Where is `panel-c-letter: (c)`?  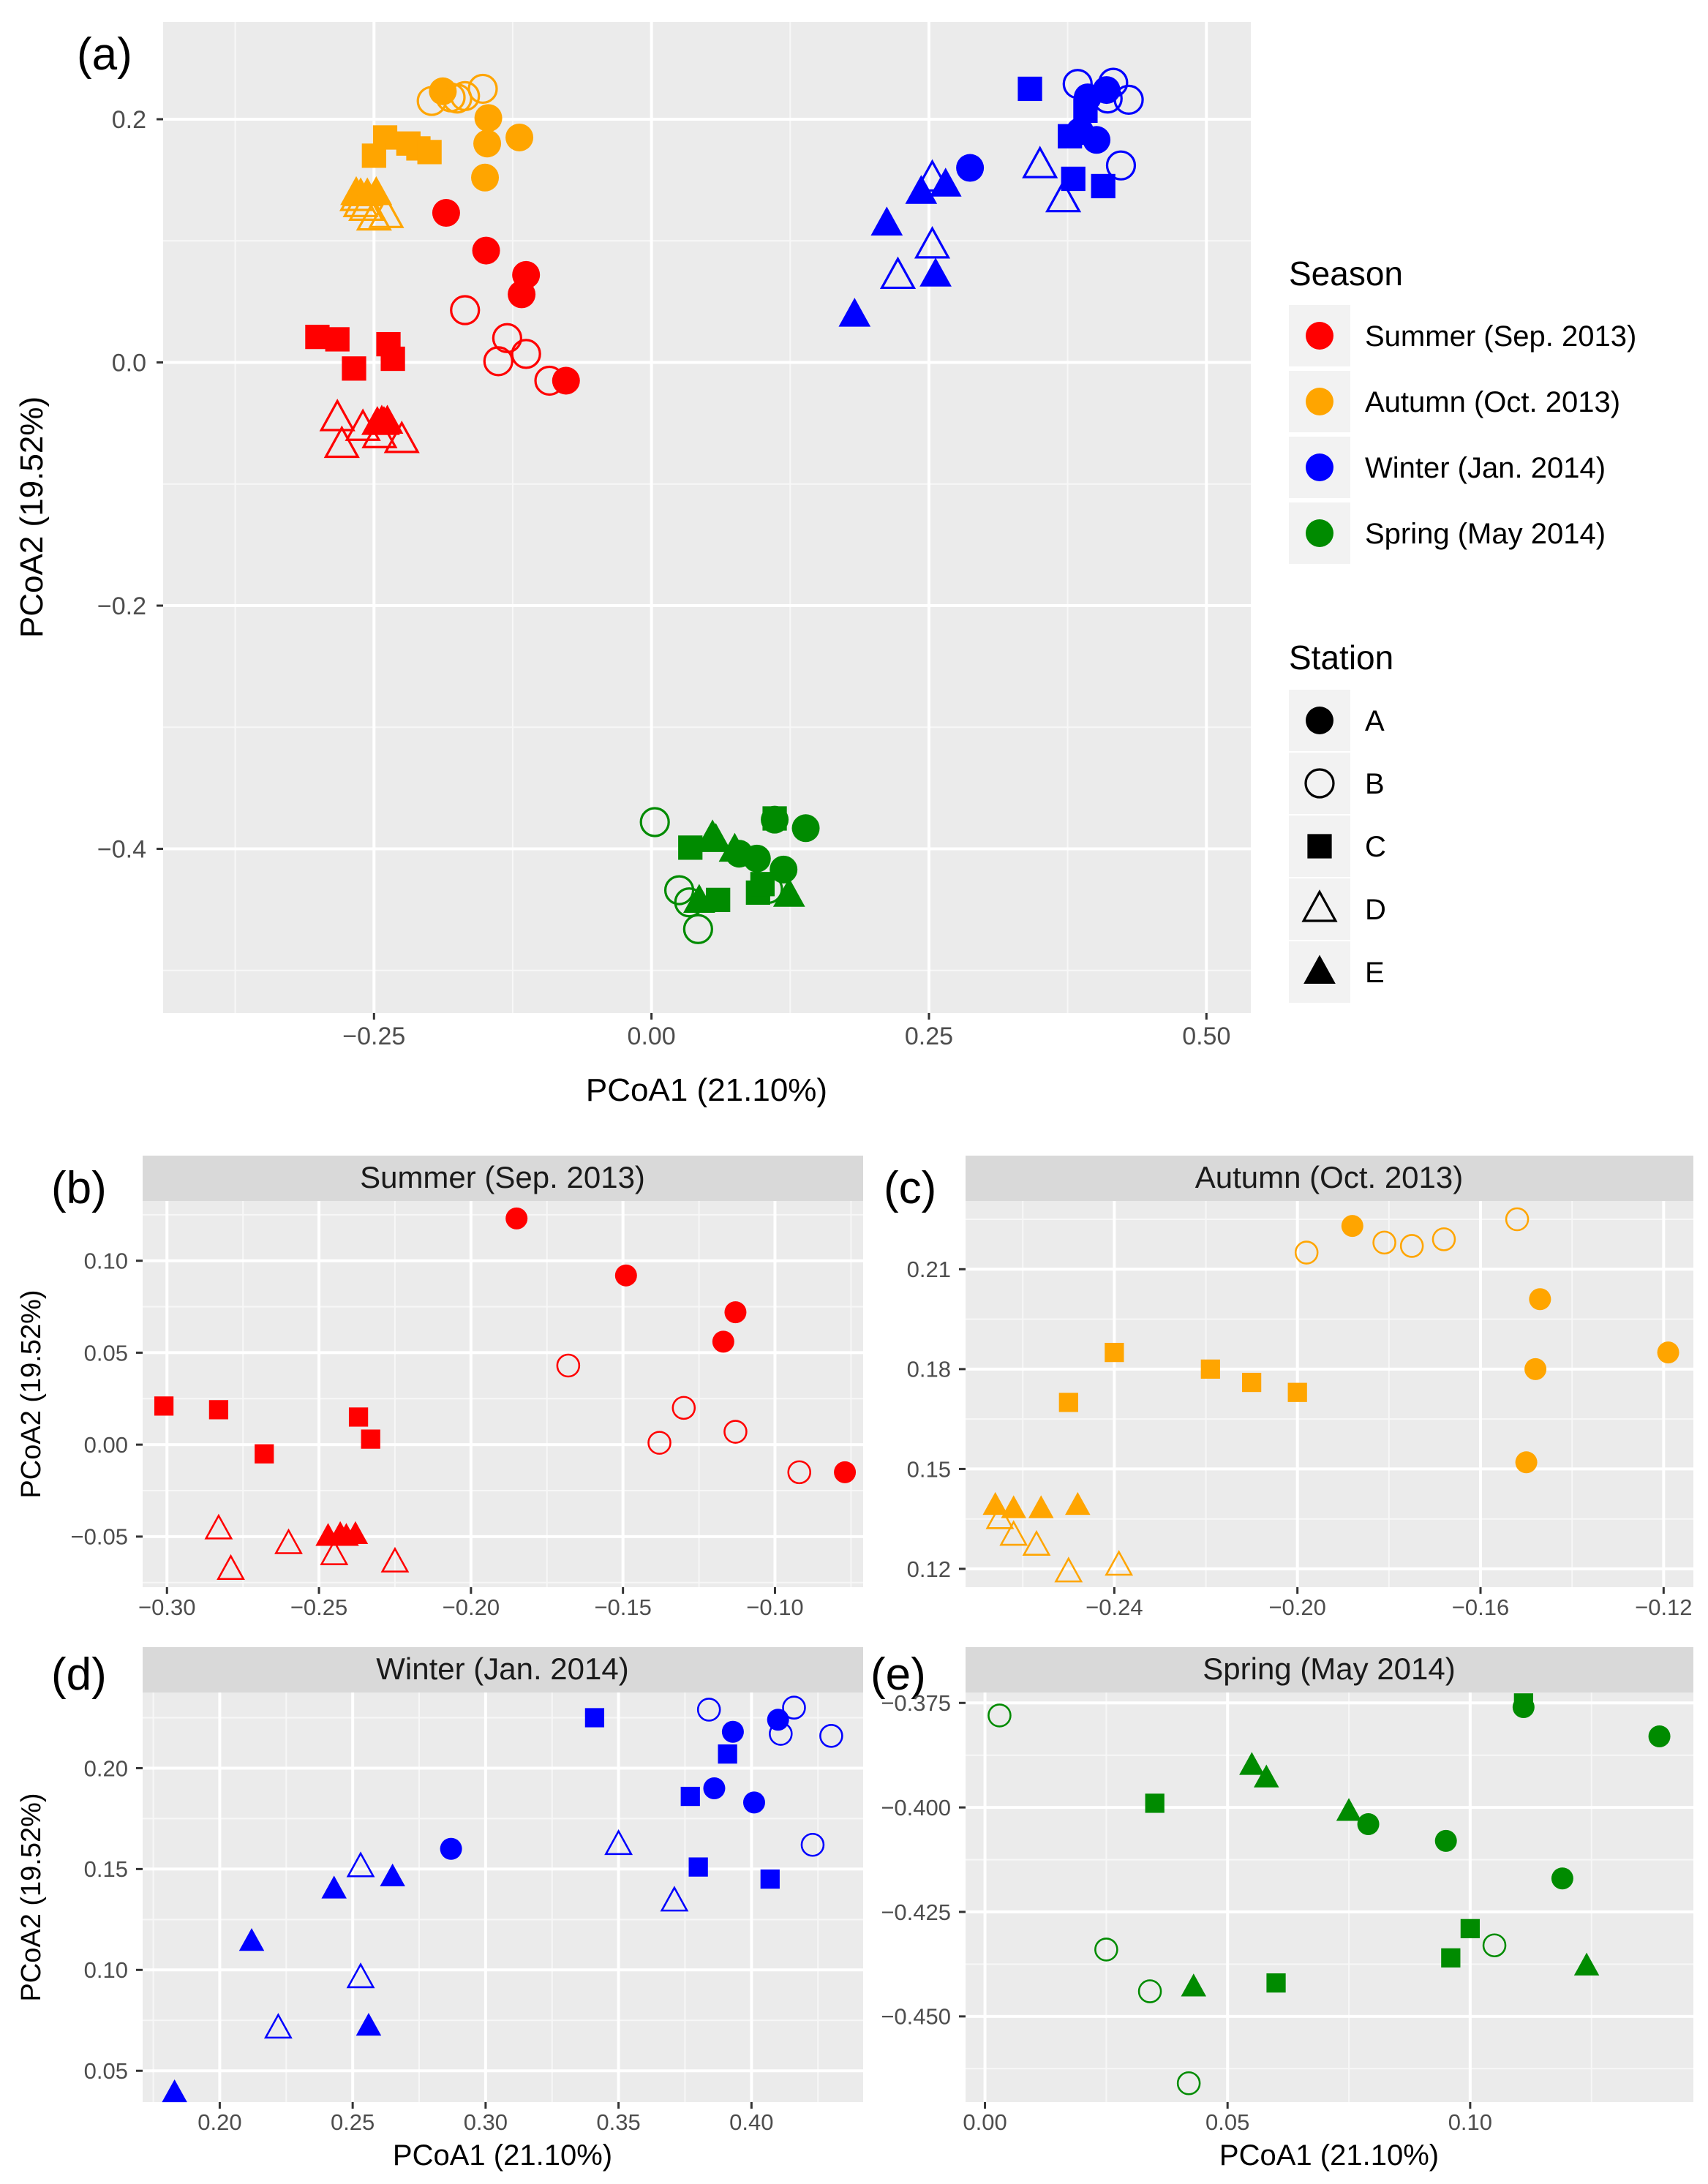
panel-c-letter: (c) is located at coordinates (910, 1188).